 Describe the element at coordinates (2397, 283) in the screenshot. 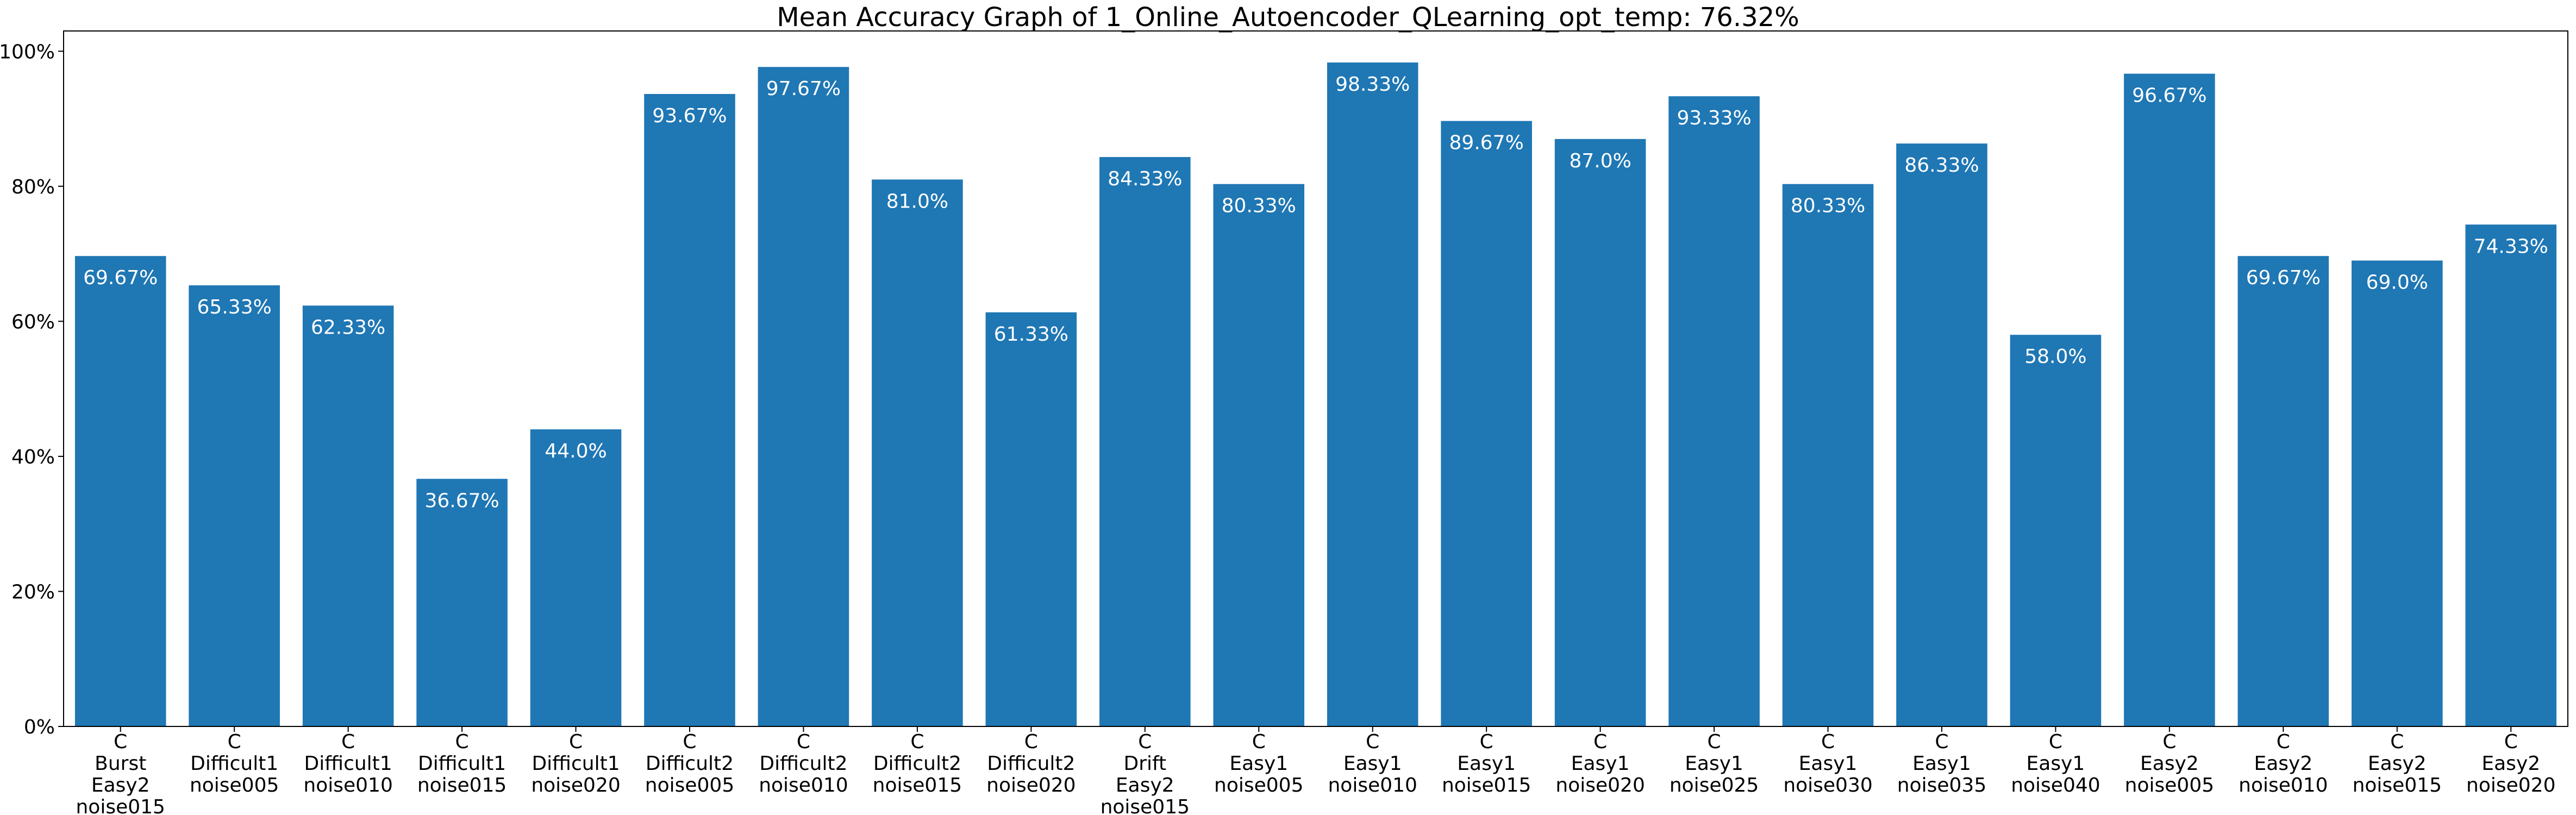

I see `bar-value-label-20: 69.0%` at that location.